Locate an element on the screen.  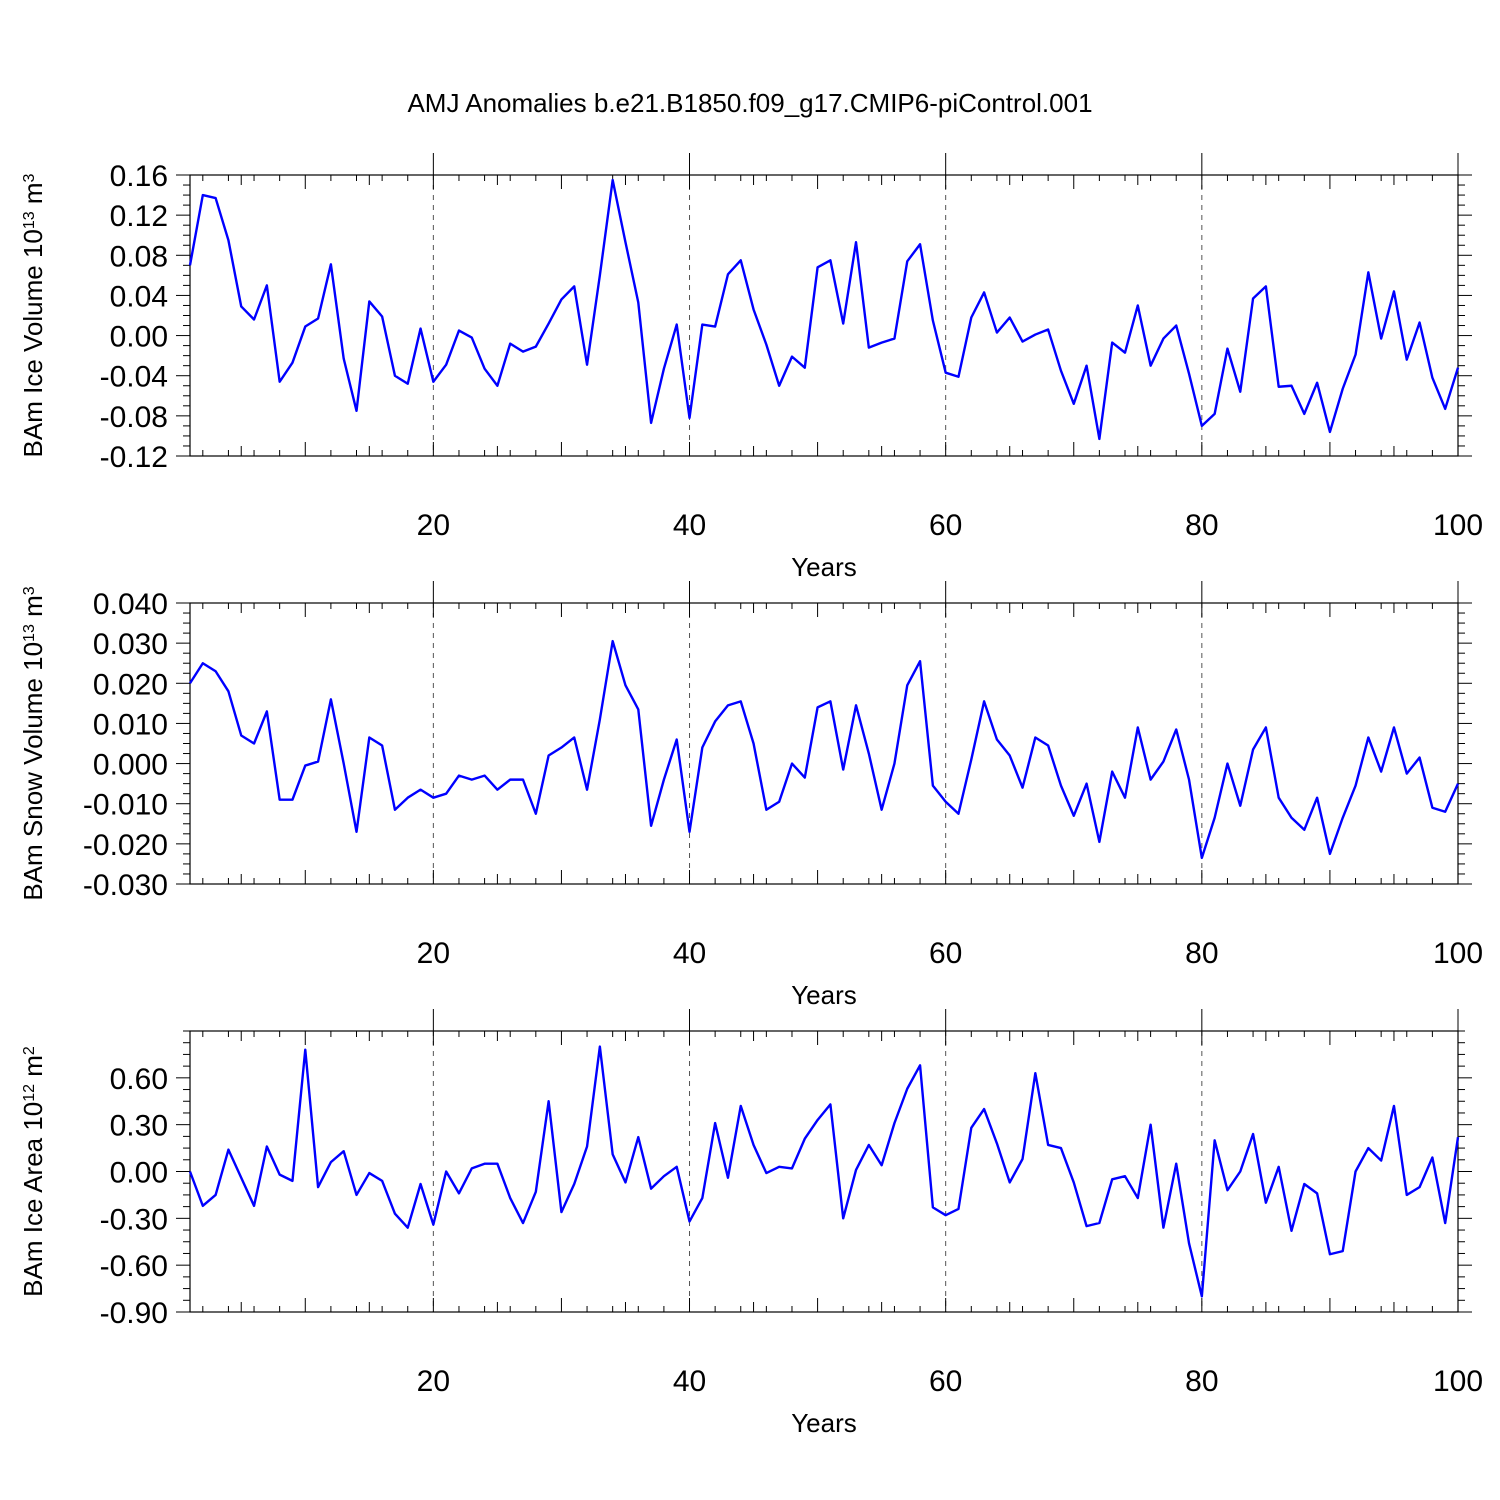
y-tick-label: 0.08 is located at coordinates (139, 256).